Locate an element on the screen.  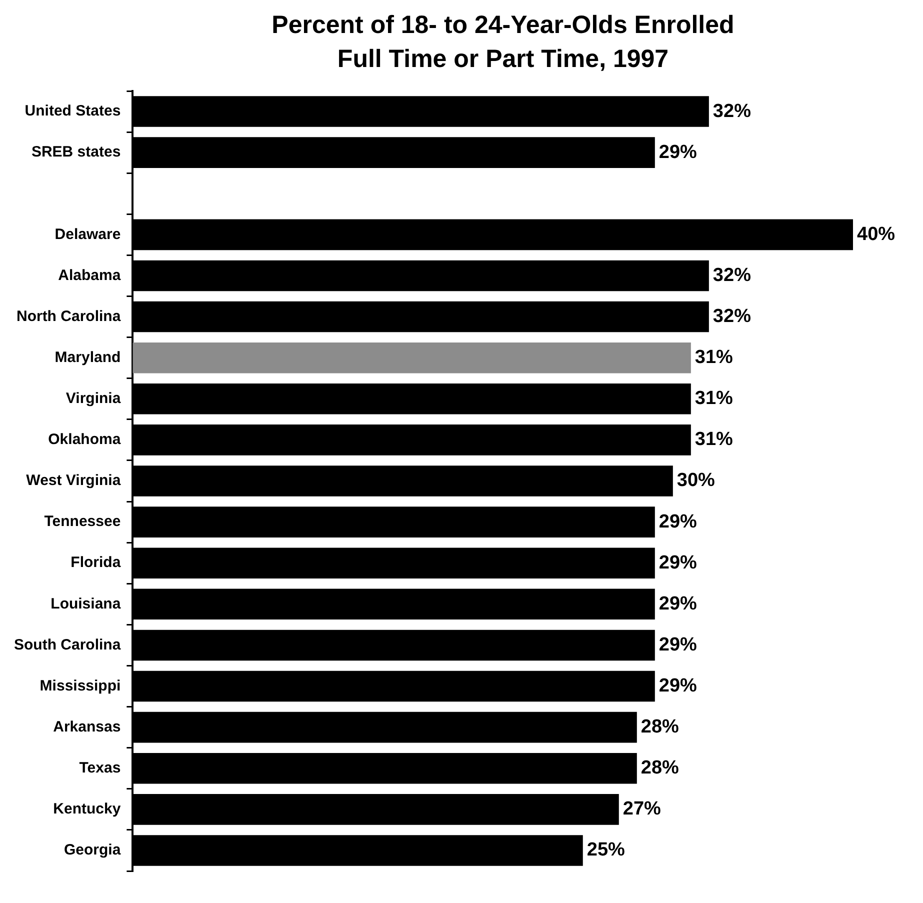
y-tick-label: Maryland is located at coordinates (87, 357).